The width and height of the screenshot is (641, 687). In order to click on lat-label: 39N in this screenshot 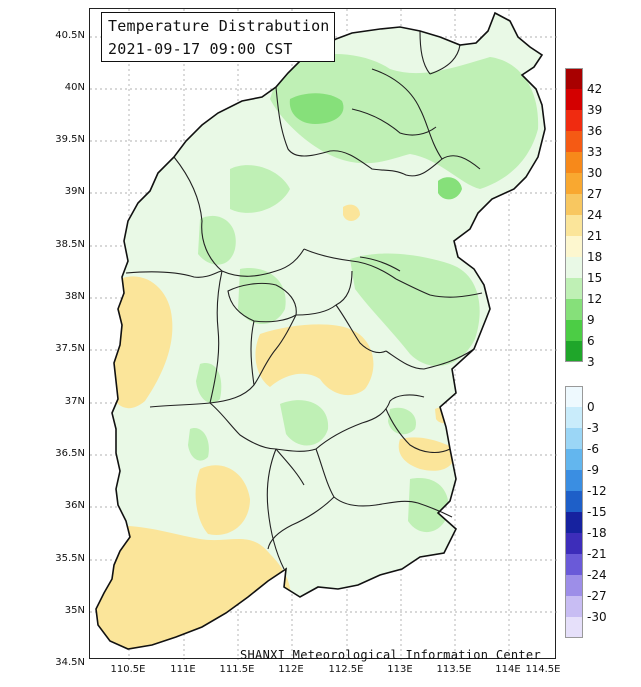, I will do `click(74, 191)`.